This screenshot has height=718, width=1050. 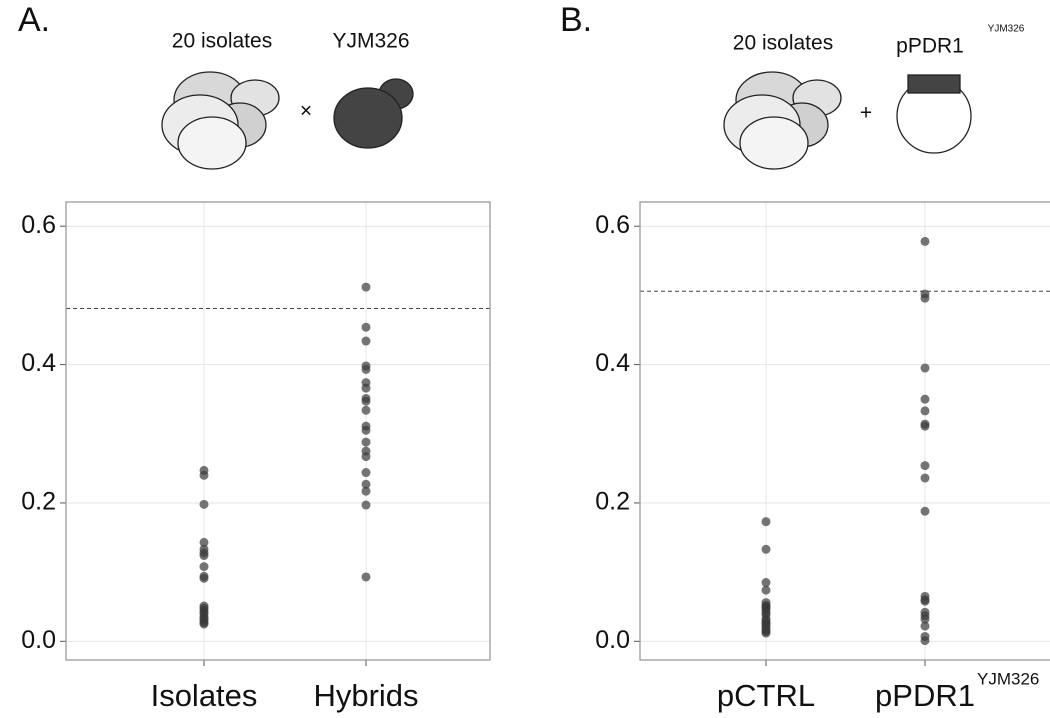 What do you see at coordinates (766, 695) in the screenshot?
I see `x-tick-label: pCTRL` at bounding box center [766, 695].